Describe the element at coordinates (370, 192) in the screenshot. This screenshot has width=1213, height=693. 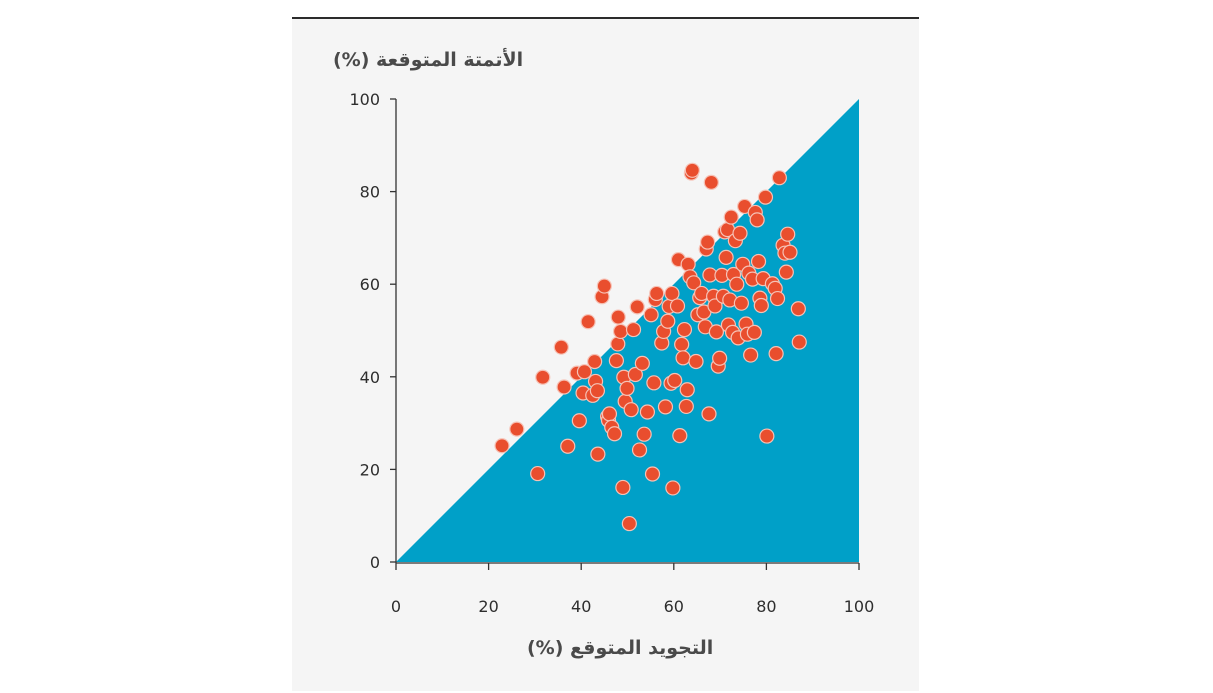
I see `y-tick-label: 80` at that location.